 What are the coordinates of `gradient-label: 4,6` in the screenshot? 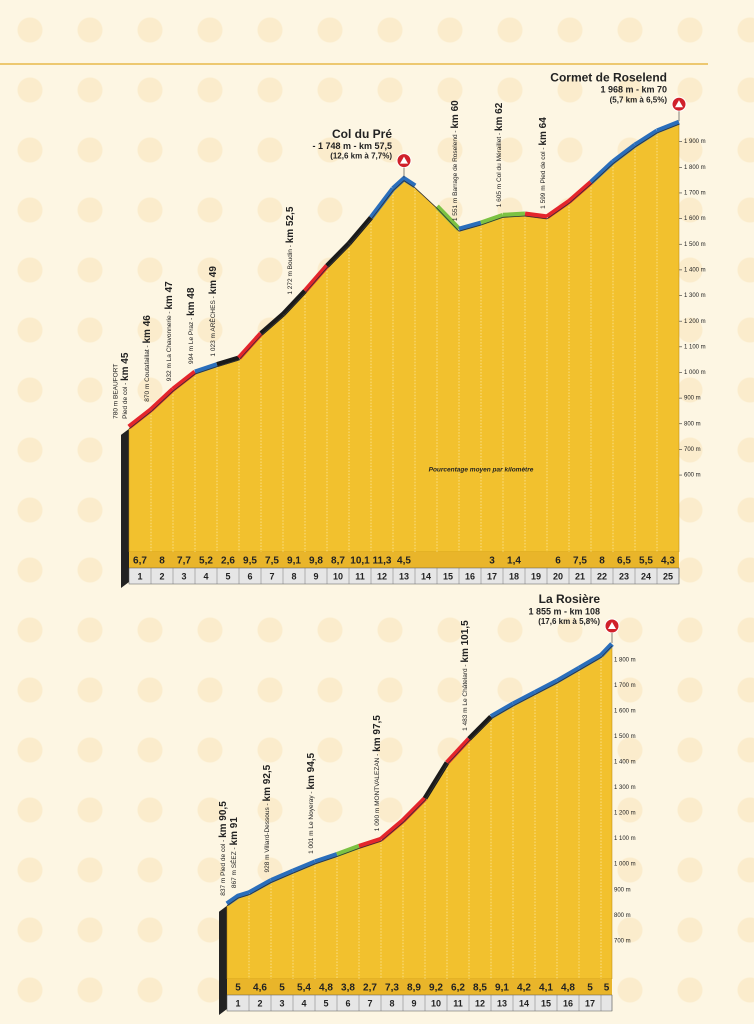 It's located at (260, 988).